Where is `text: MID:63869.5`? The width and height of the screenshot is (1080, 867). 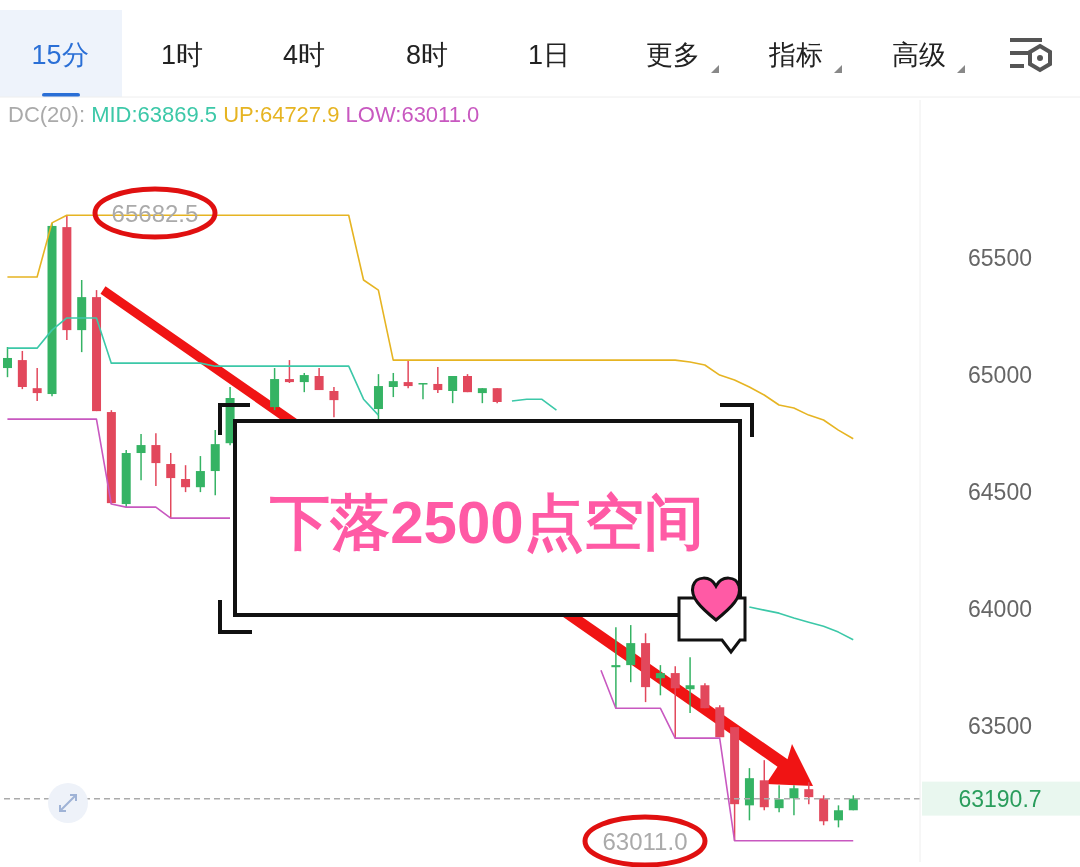
text: MID:63869.5 is located at coordinates (155, 114).